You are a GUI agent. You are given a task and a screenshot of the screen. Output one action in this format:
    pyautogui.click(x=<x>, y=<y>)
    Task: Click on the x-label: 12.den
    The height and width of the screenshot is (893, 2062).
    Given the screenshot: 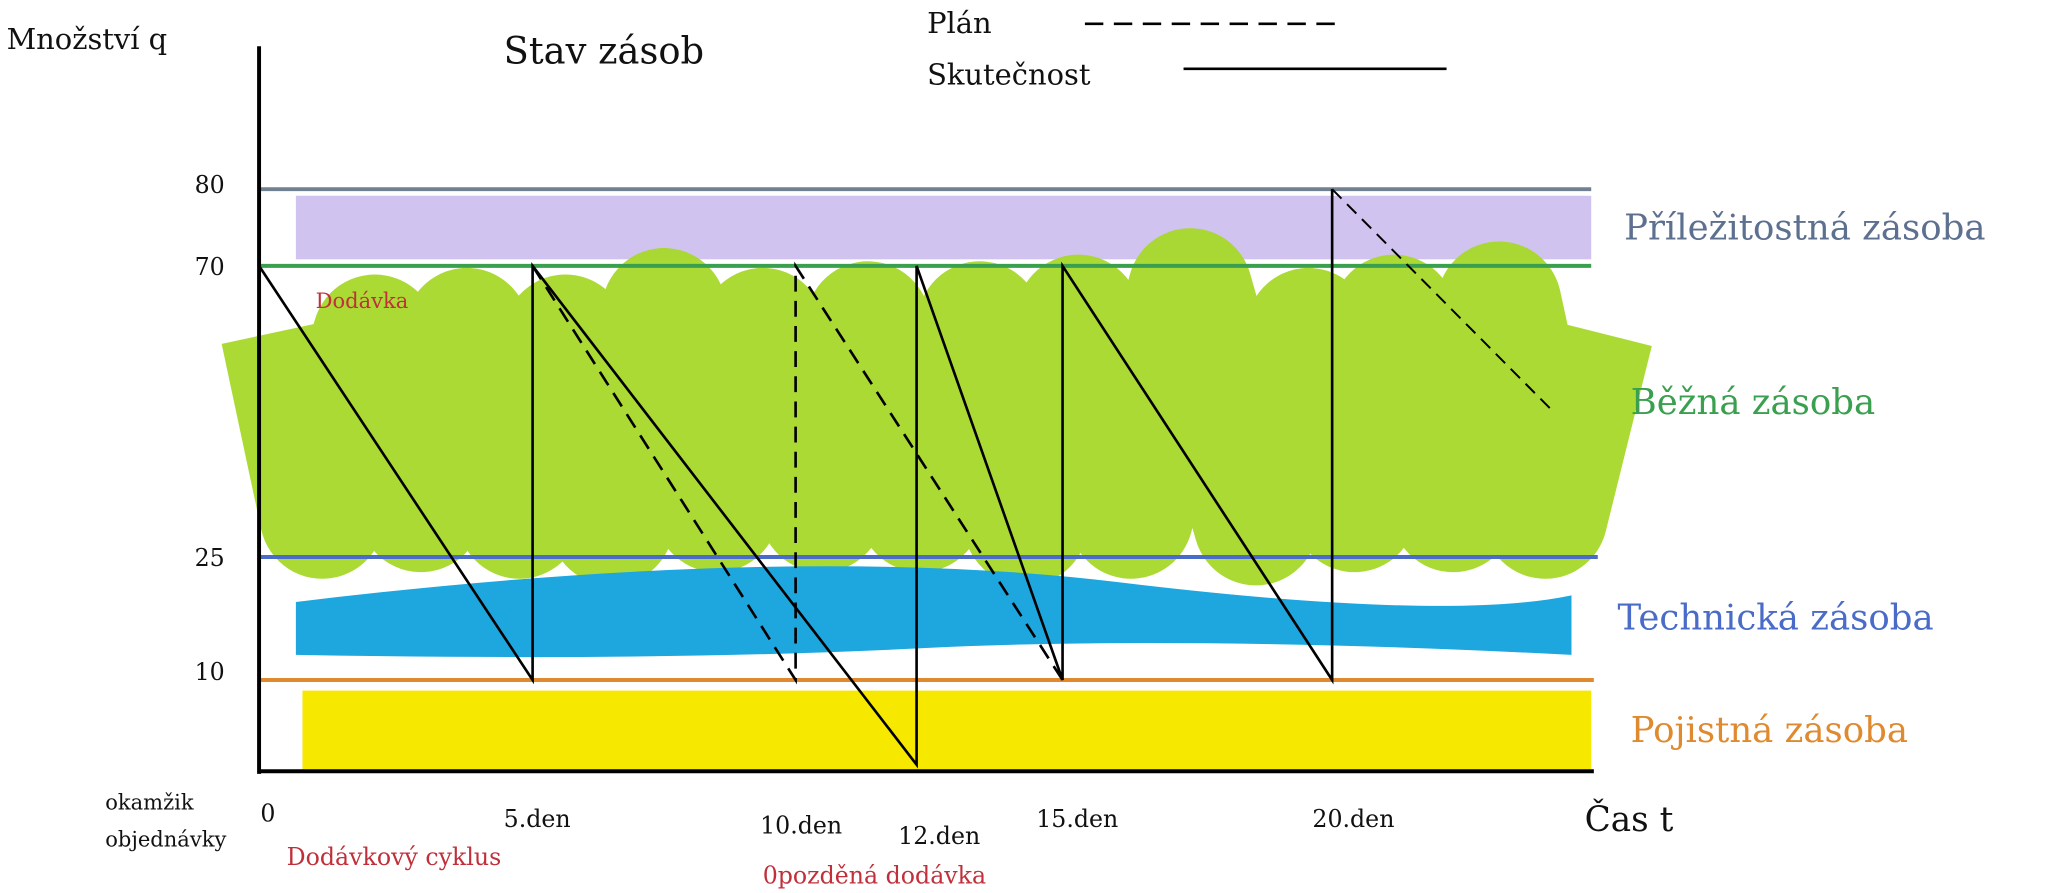 What is the action you would take?
    pyautogui.click(x=939, y=836)
    